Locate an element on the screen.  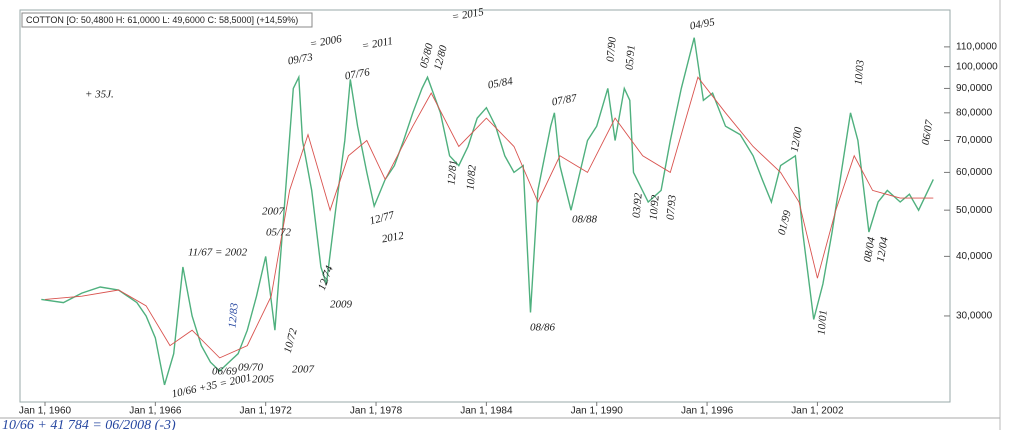
annotation: 03/92 is located at coordinates (638, 205).